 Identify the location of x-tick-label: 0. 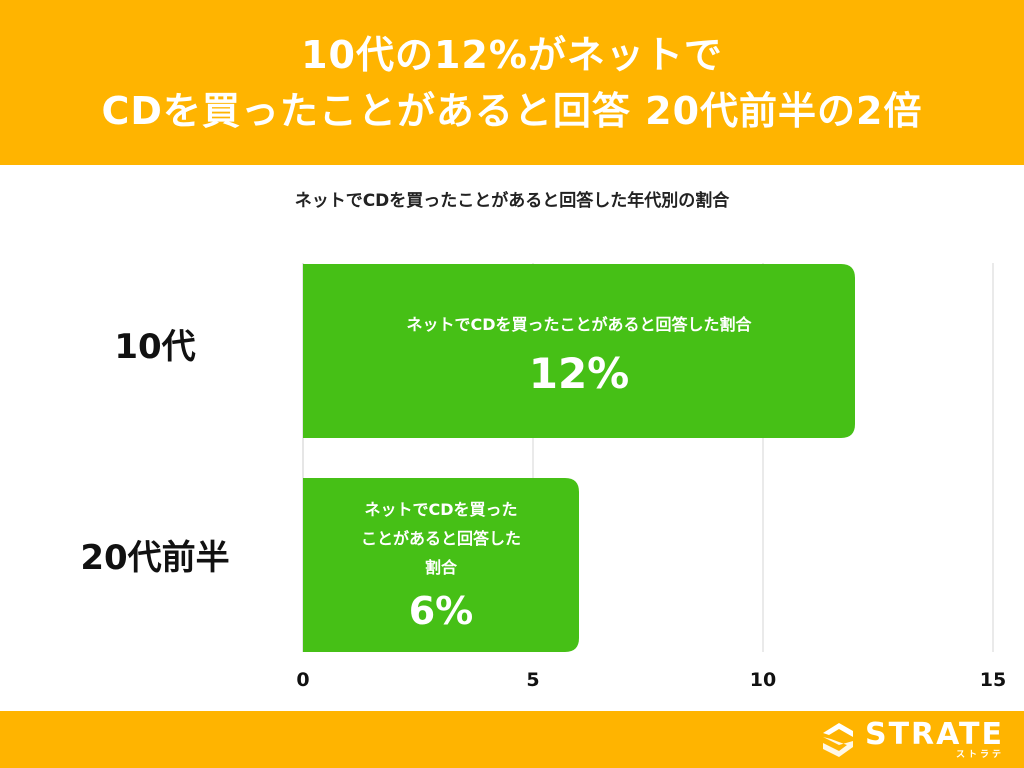
(302, 680).